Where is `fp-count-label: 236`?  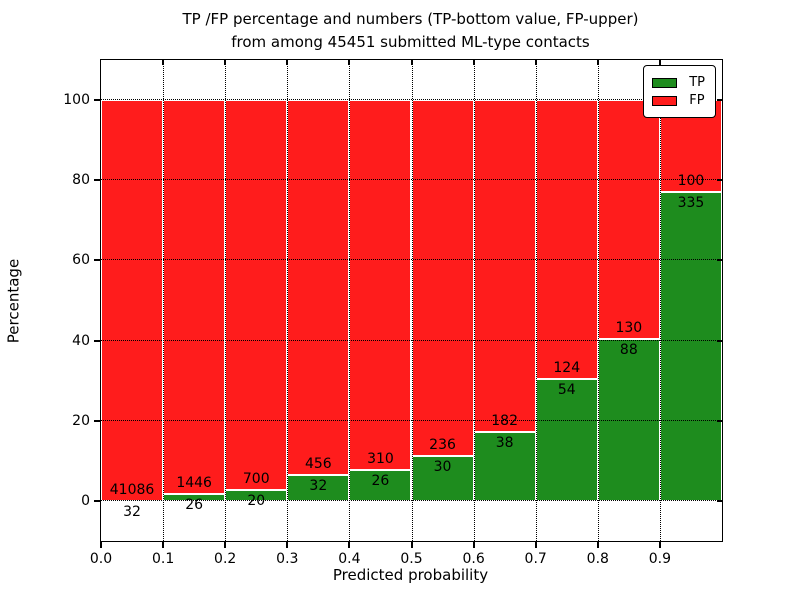 fp-count-label: 236 is located at coordinates (442, 444).